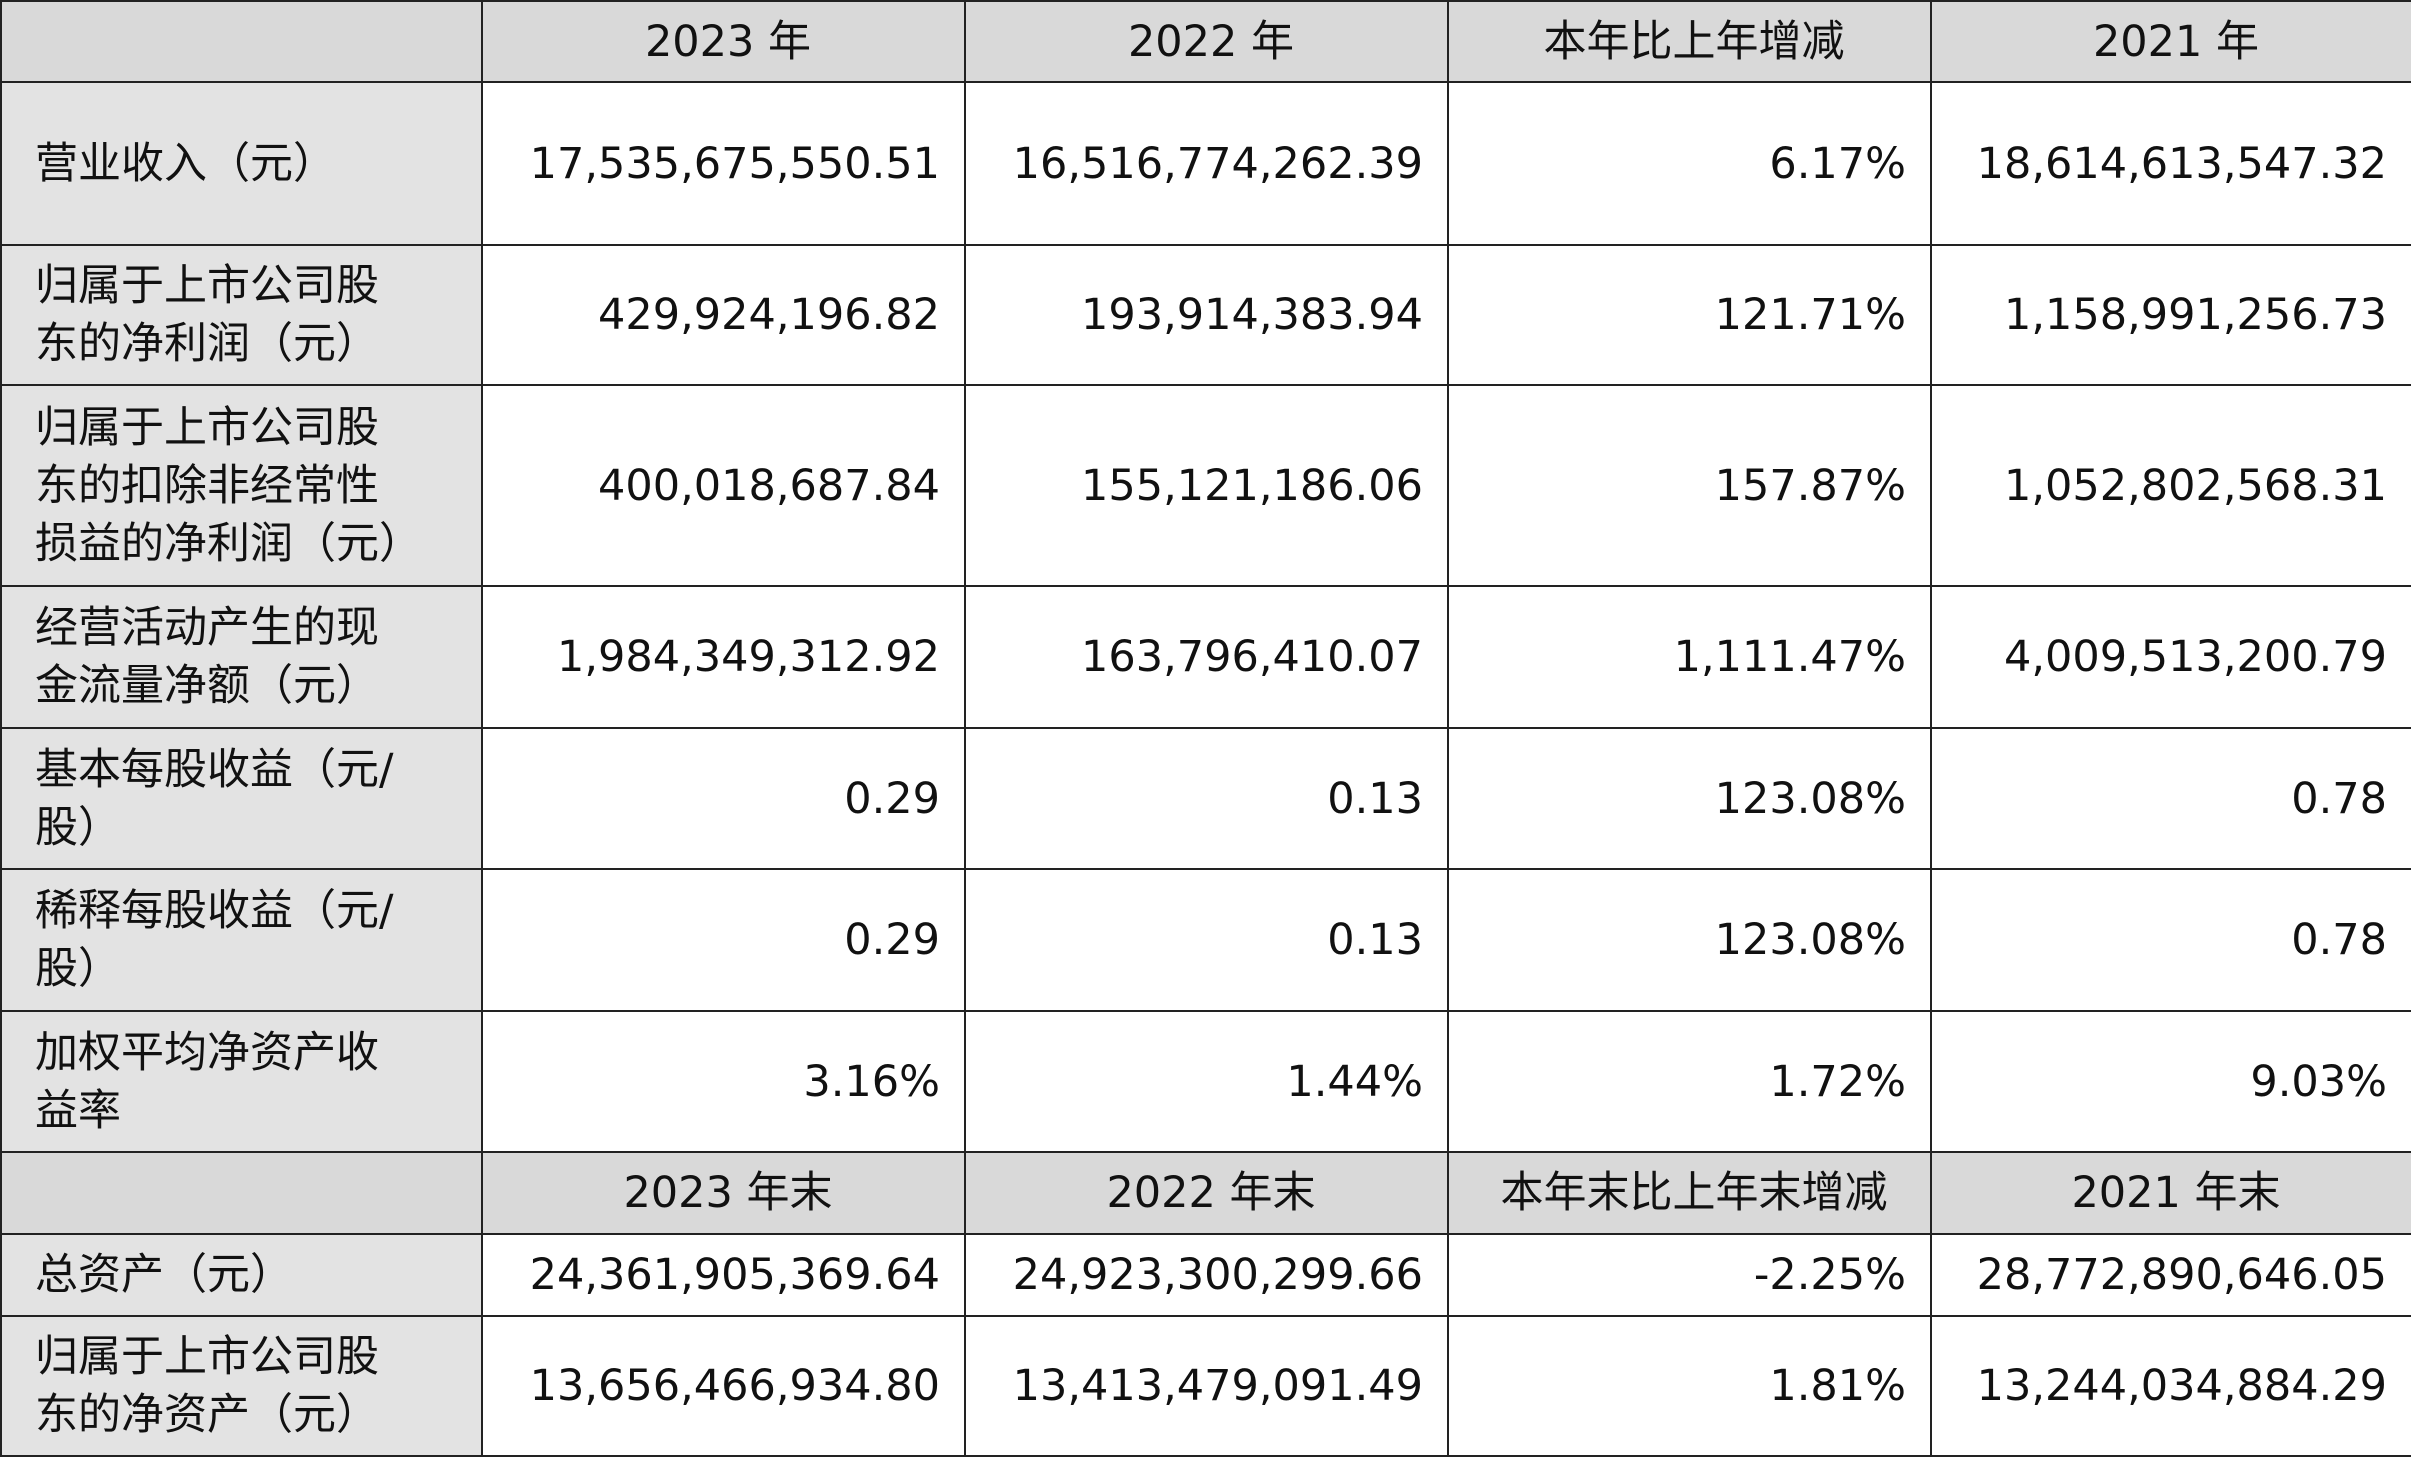 The width and height of the screenshot is (2411, 1457). What do you see at coordinates (1689, 41) in the screenshot?
I see `column-header: 本年比上年增减` at bounding box center [1689, 41].